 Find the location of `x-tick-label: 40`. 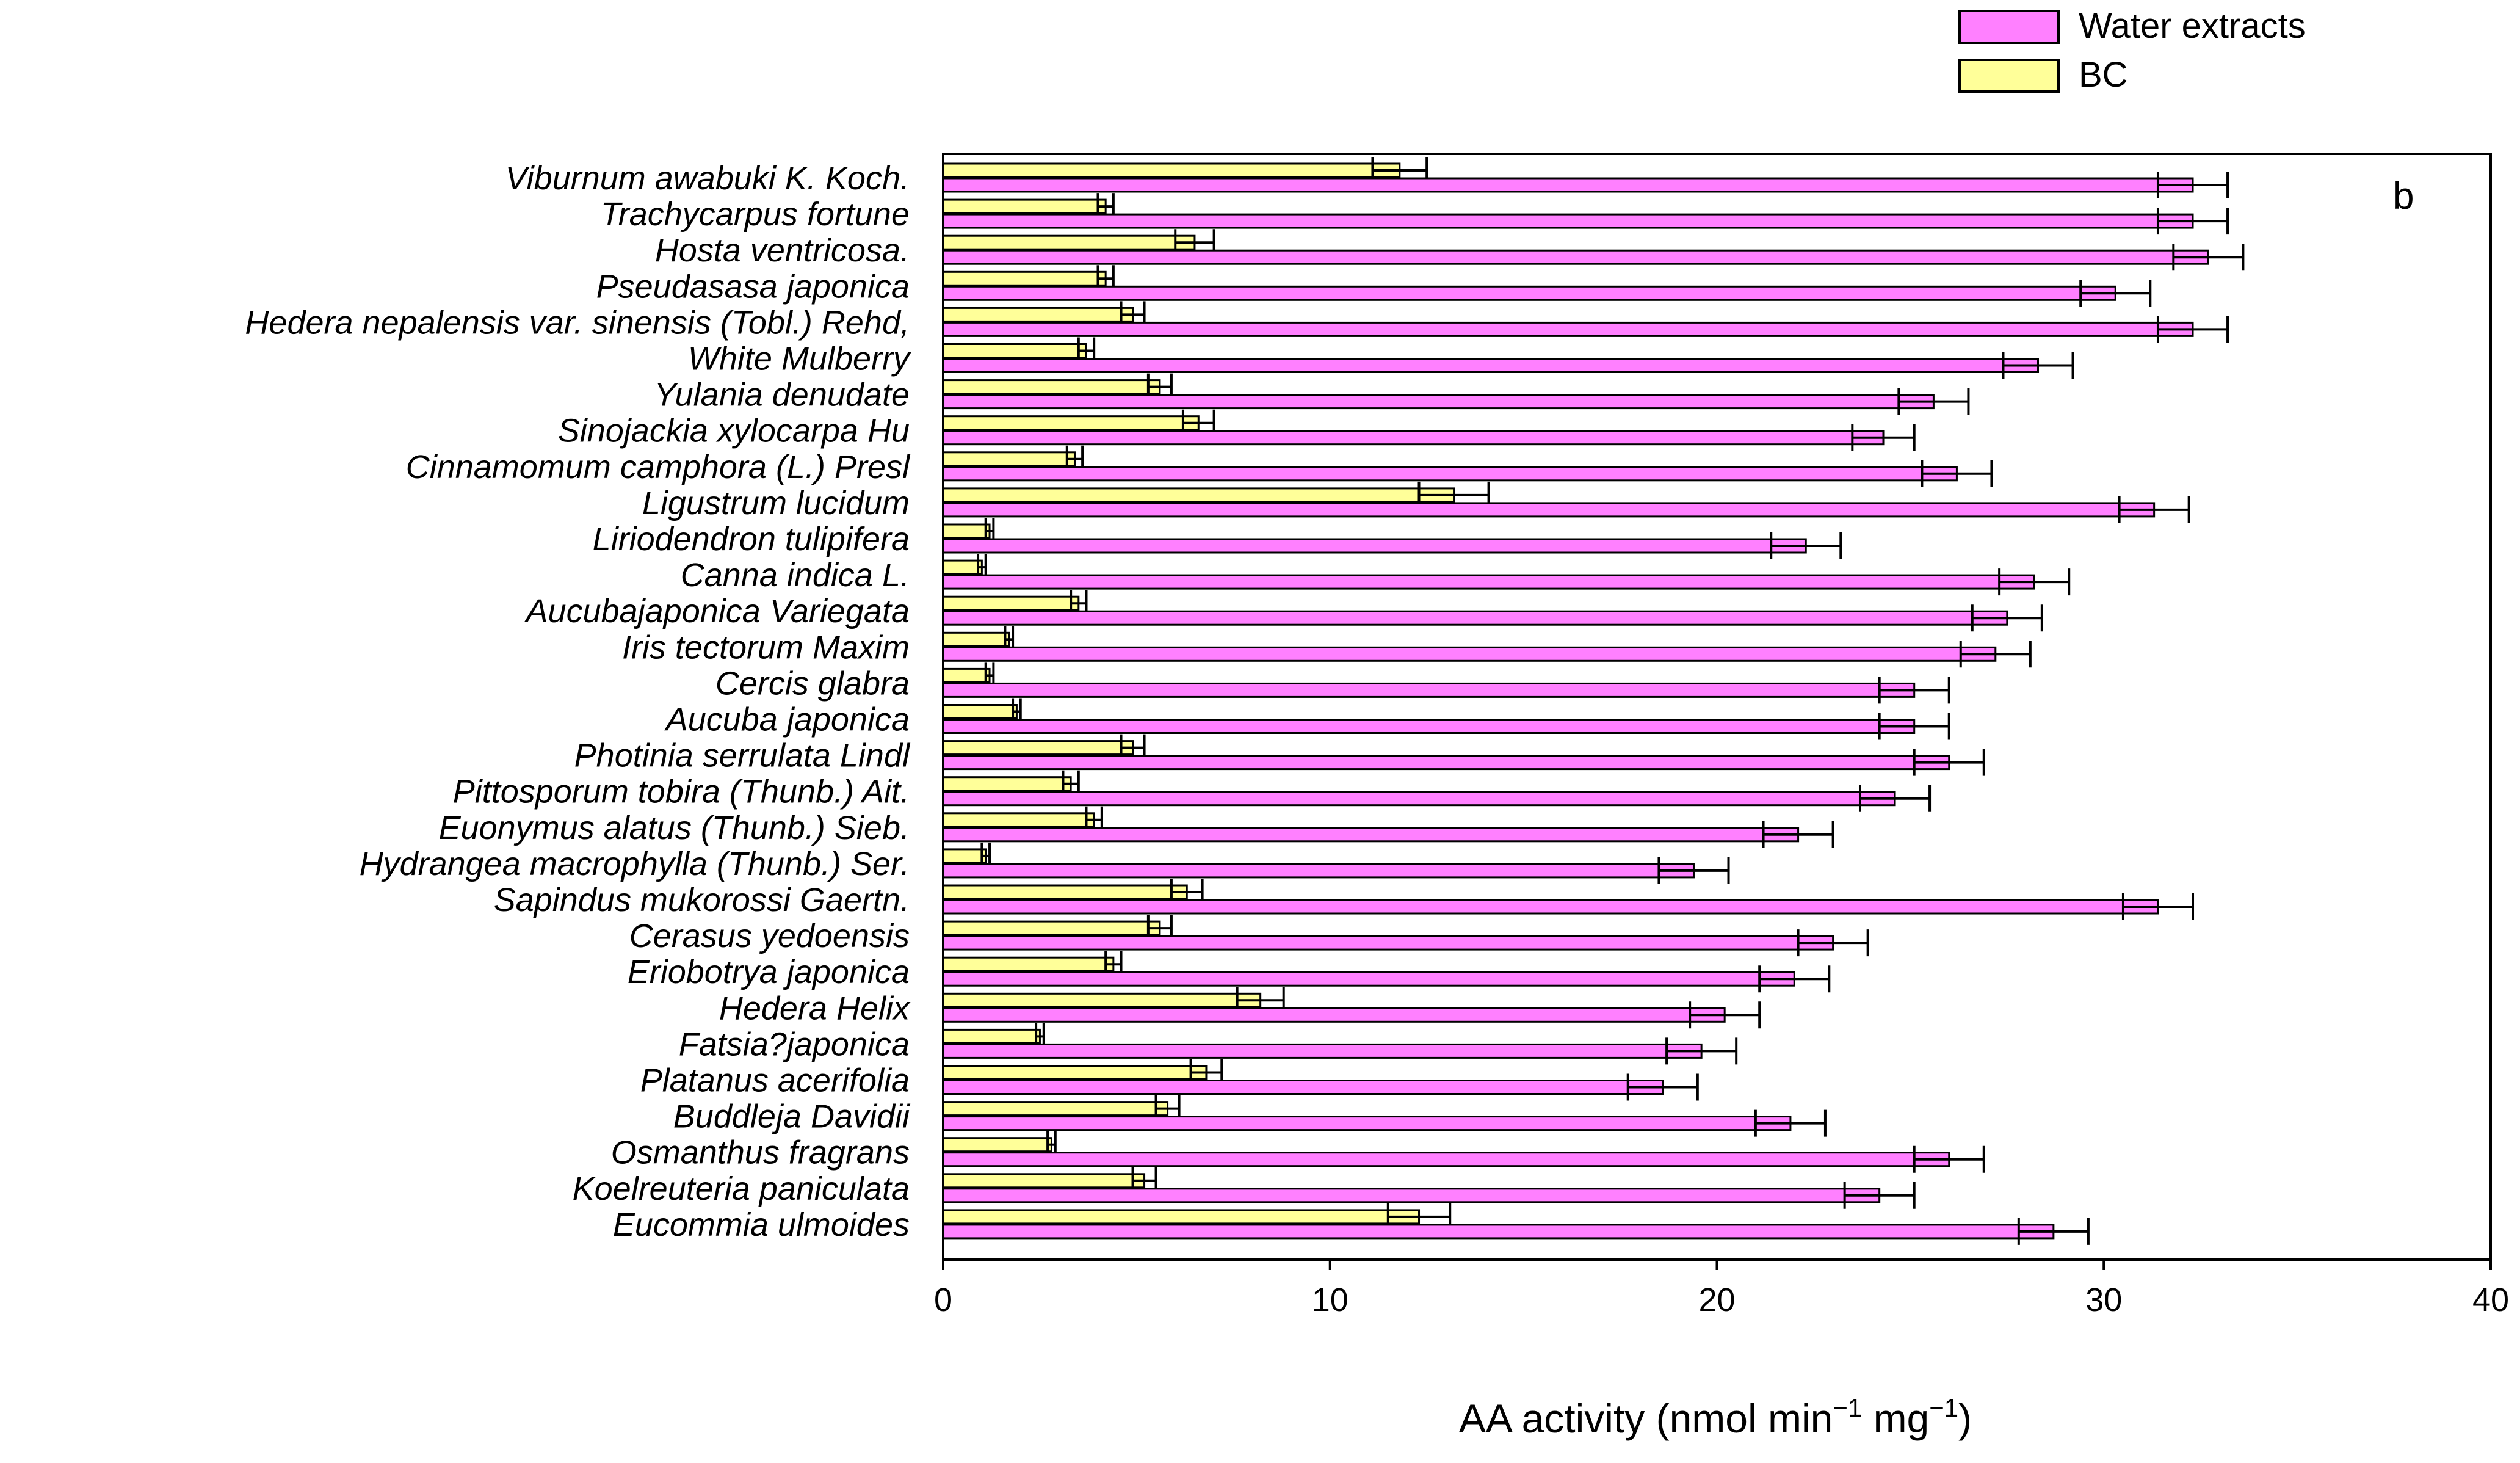

x-tick-label: 40 is located at coordinates (2490, 1300).